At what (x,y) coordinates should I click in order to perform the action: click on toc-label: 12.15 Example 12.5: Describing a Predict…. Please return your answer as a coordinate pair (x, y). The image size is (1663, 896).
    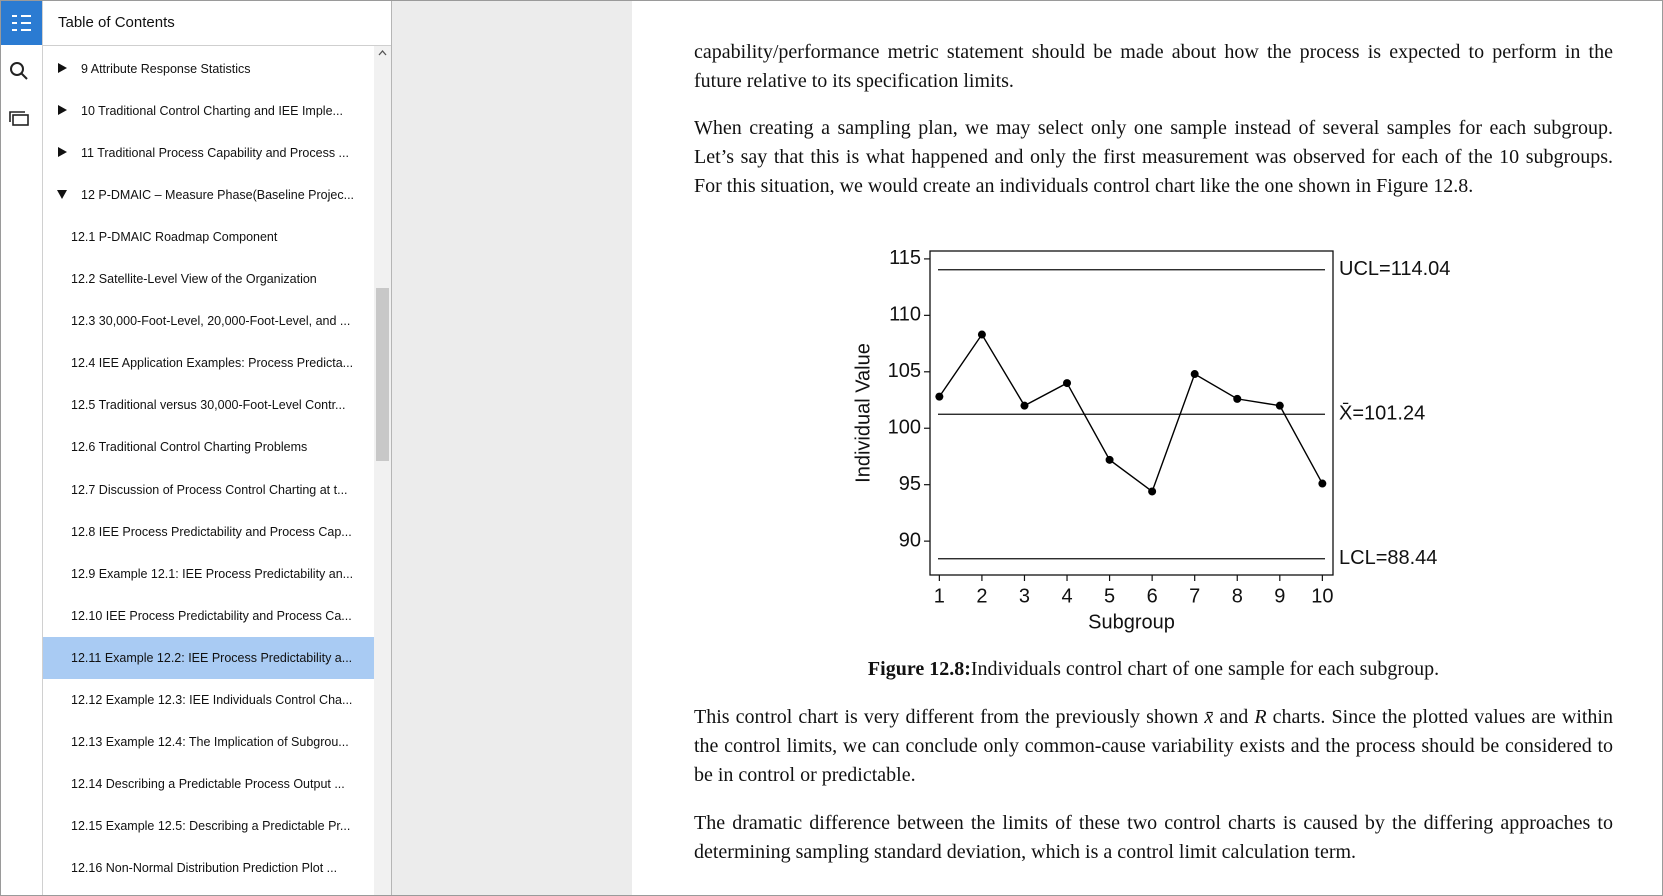
    Looking at the image, I should click on (211, 825).